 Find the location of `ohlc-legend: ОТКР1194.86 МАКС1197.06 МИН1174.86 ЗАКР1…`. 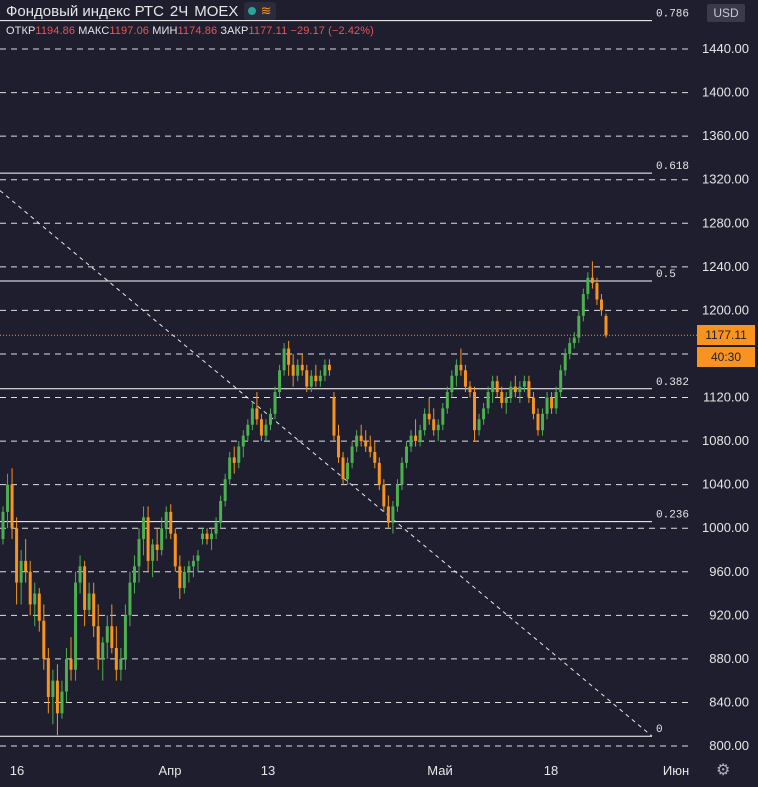

ohlc-legend: ОТКР1194.86 МАКС1197.06 МИН1174.86 ЗАКР1… is located at coordinates (190, 31).